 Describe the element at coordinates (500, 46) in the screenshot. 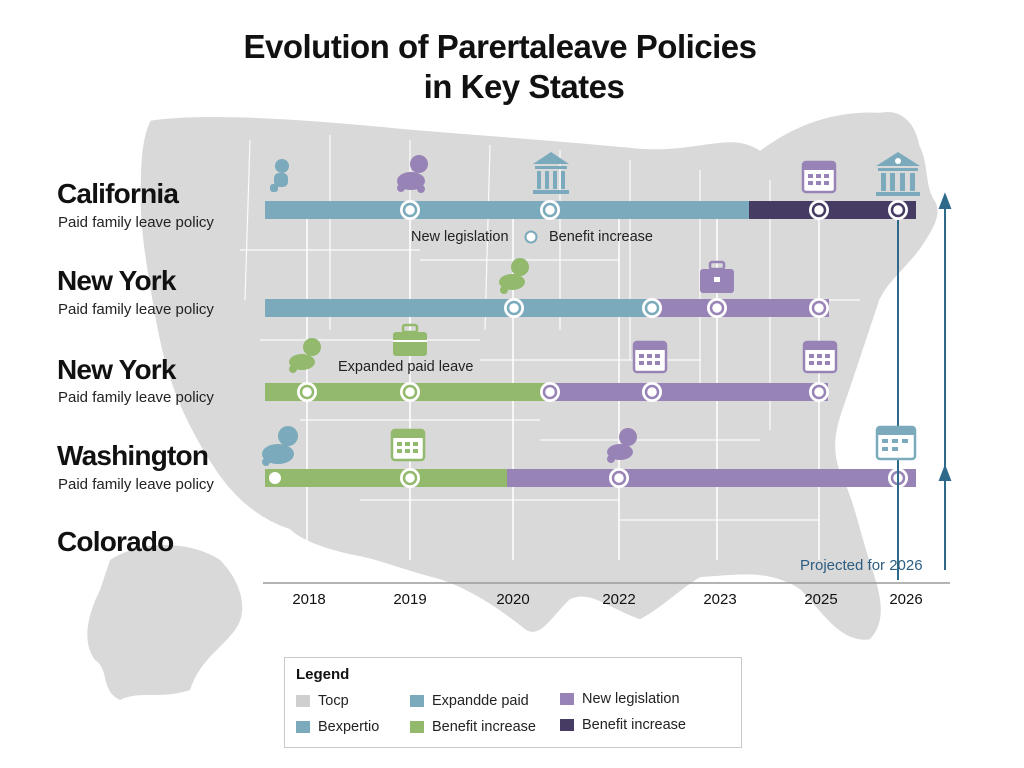

I see `chart-title-line-1: Evolution of Parertaleave Policies` at that location.